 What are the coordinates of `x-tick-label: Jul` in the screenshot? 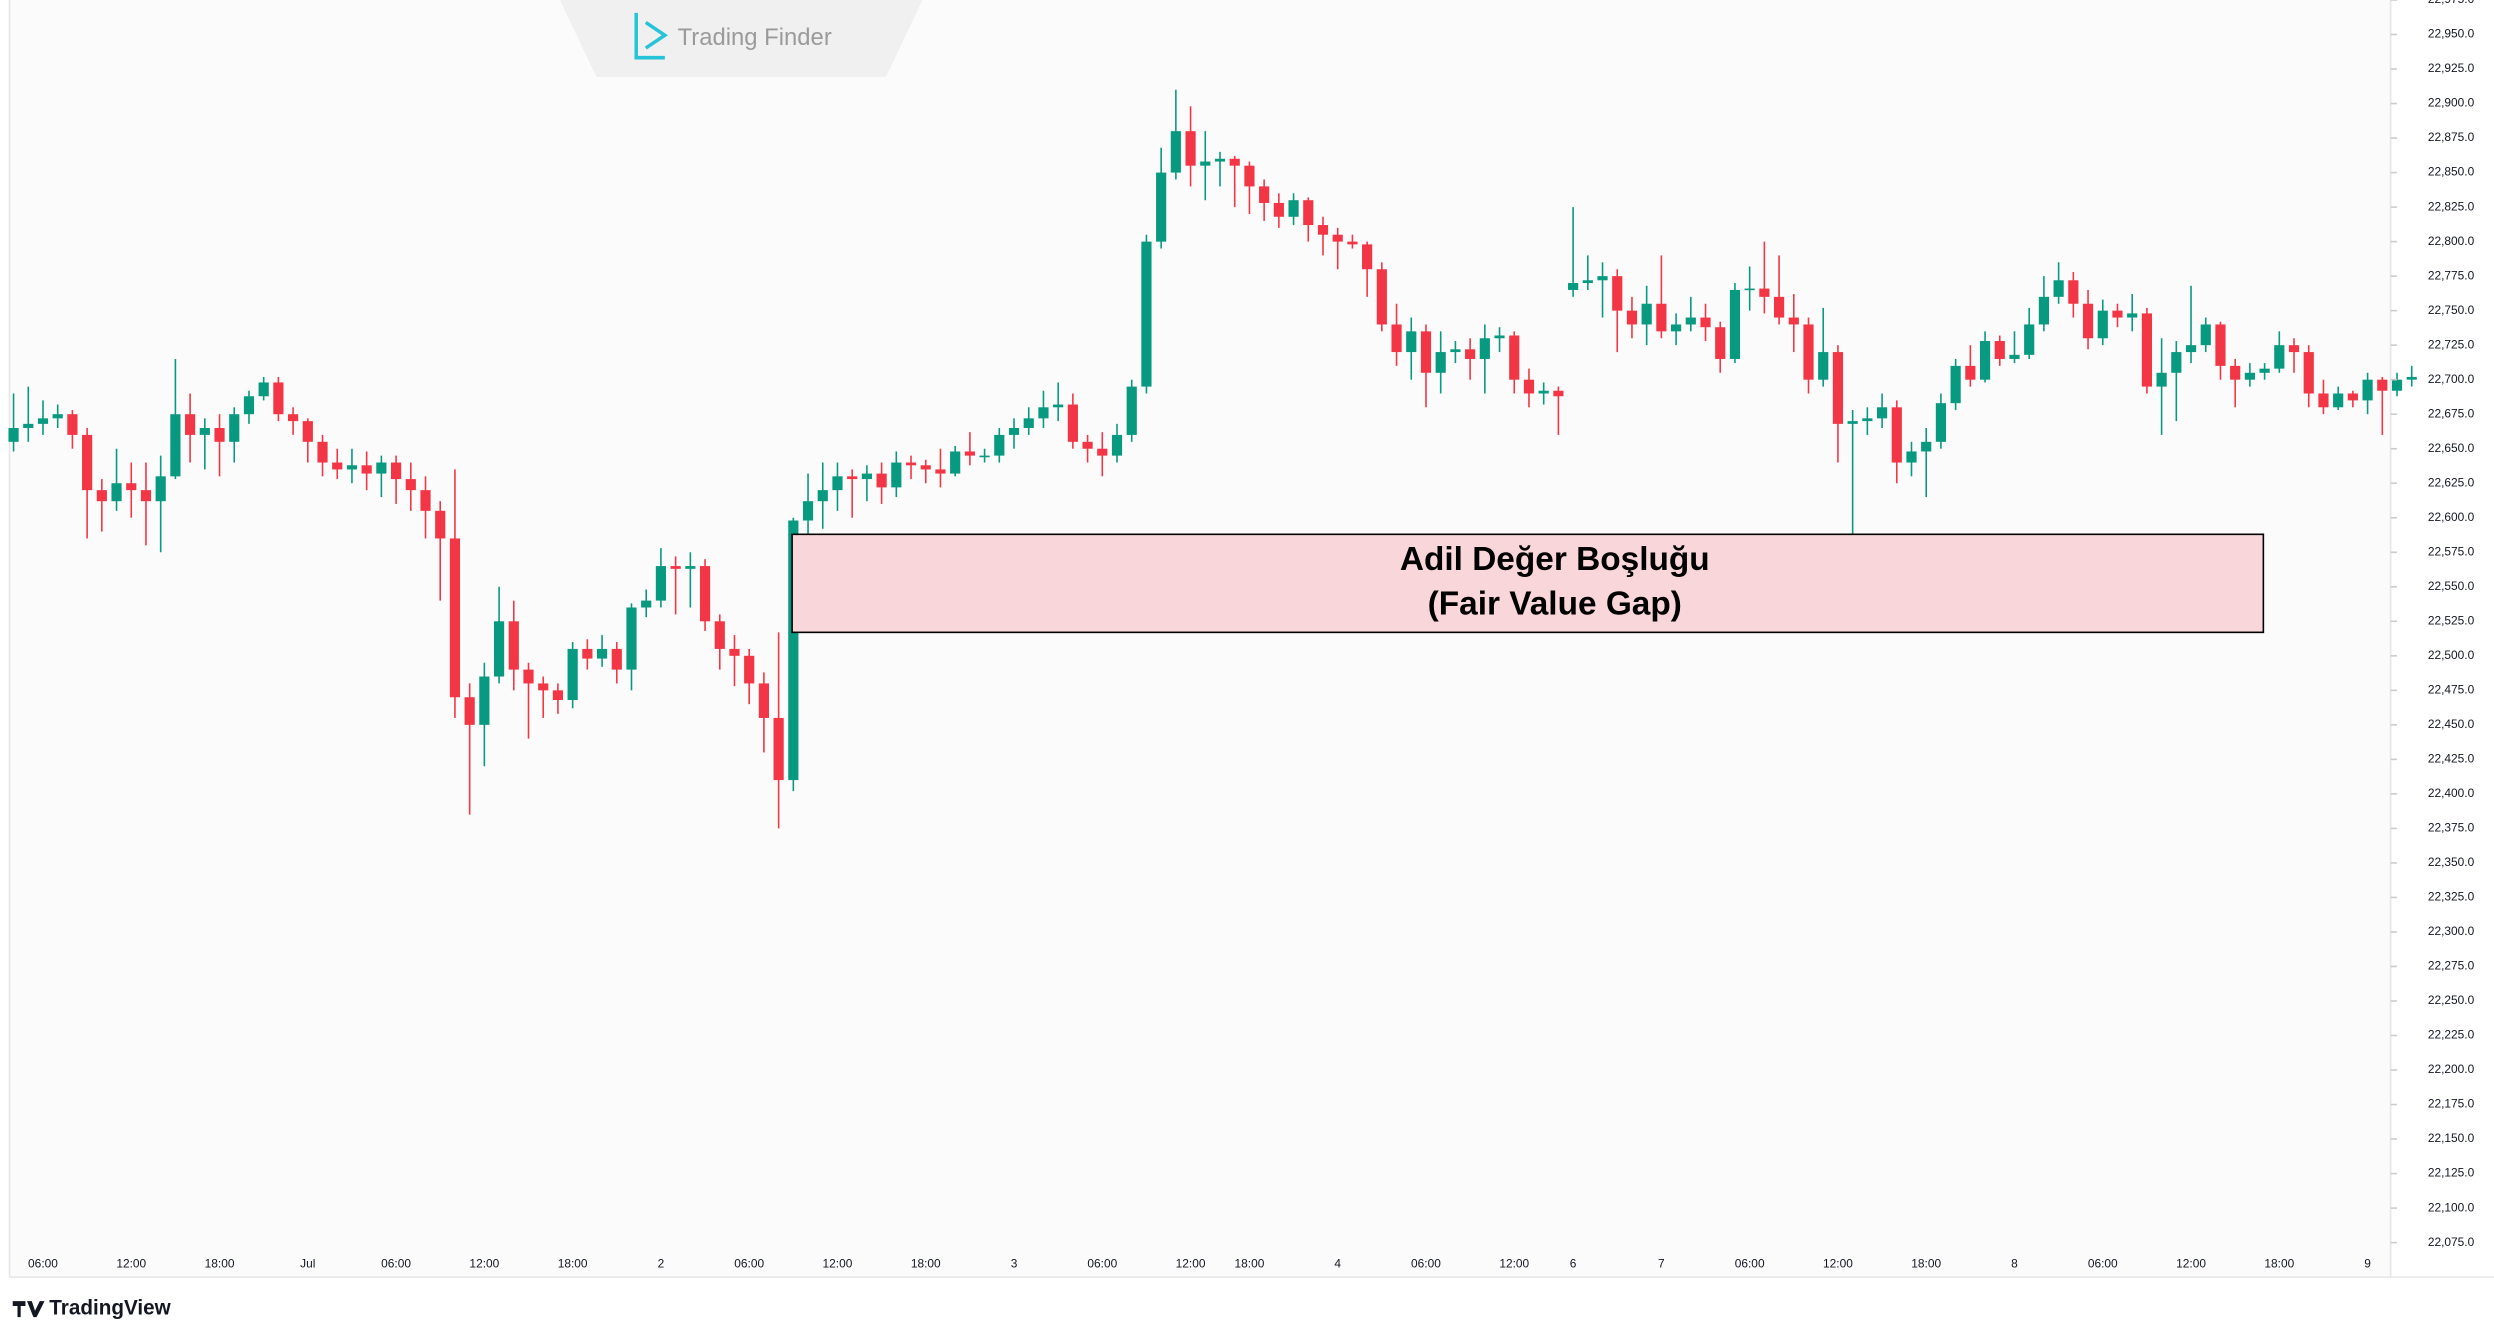 It's located at (307, 1263).